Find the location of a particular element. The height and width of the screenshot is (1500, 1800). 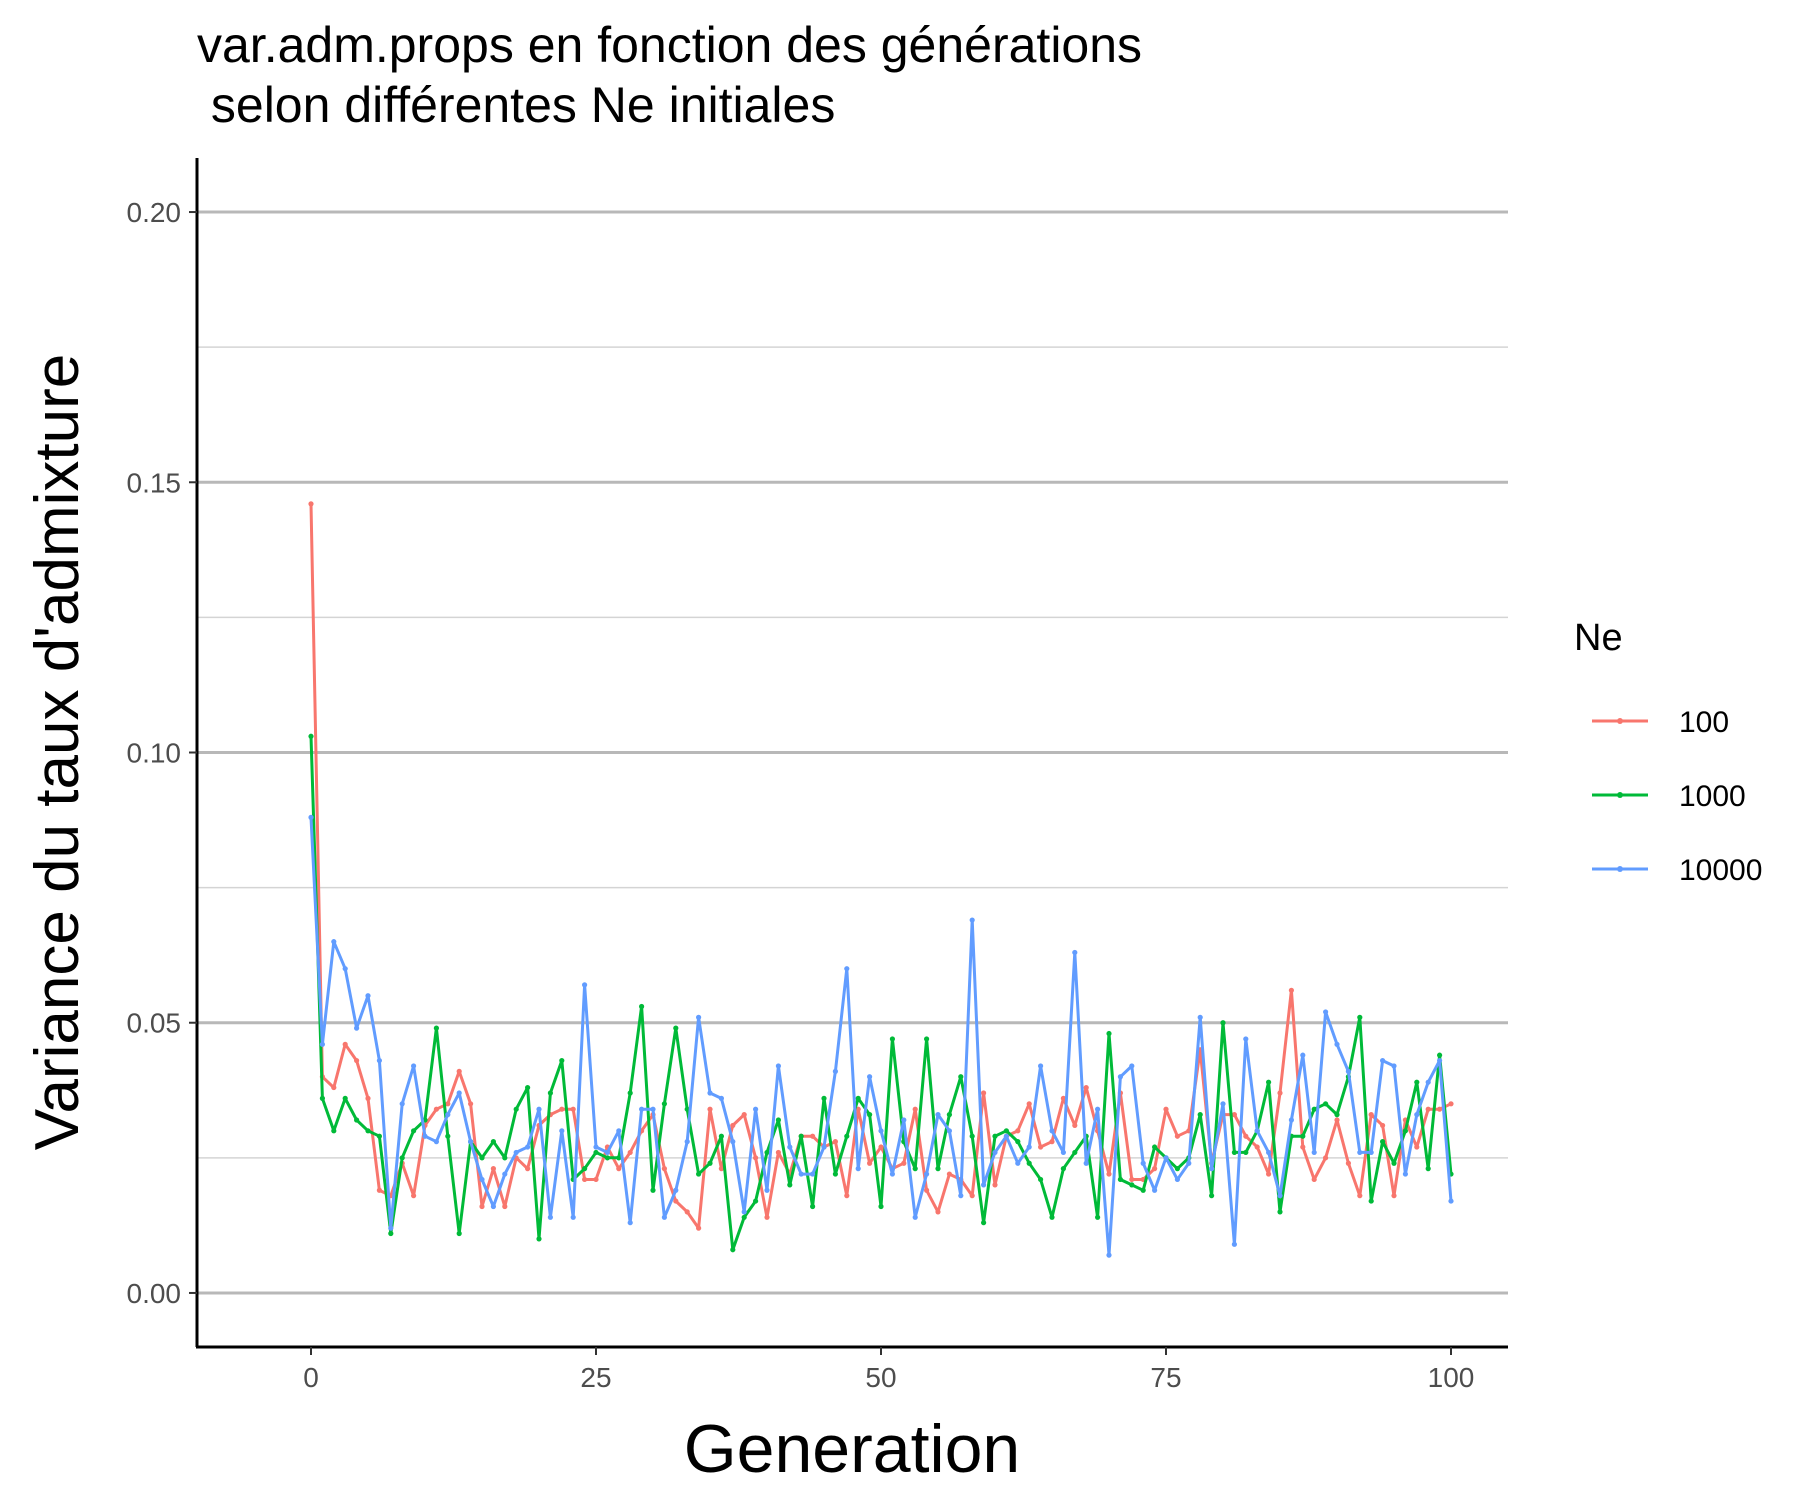

legend-title: Ne is located at coordinates (1598, 638).